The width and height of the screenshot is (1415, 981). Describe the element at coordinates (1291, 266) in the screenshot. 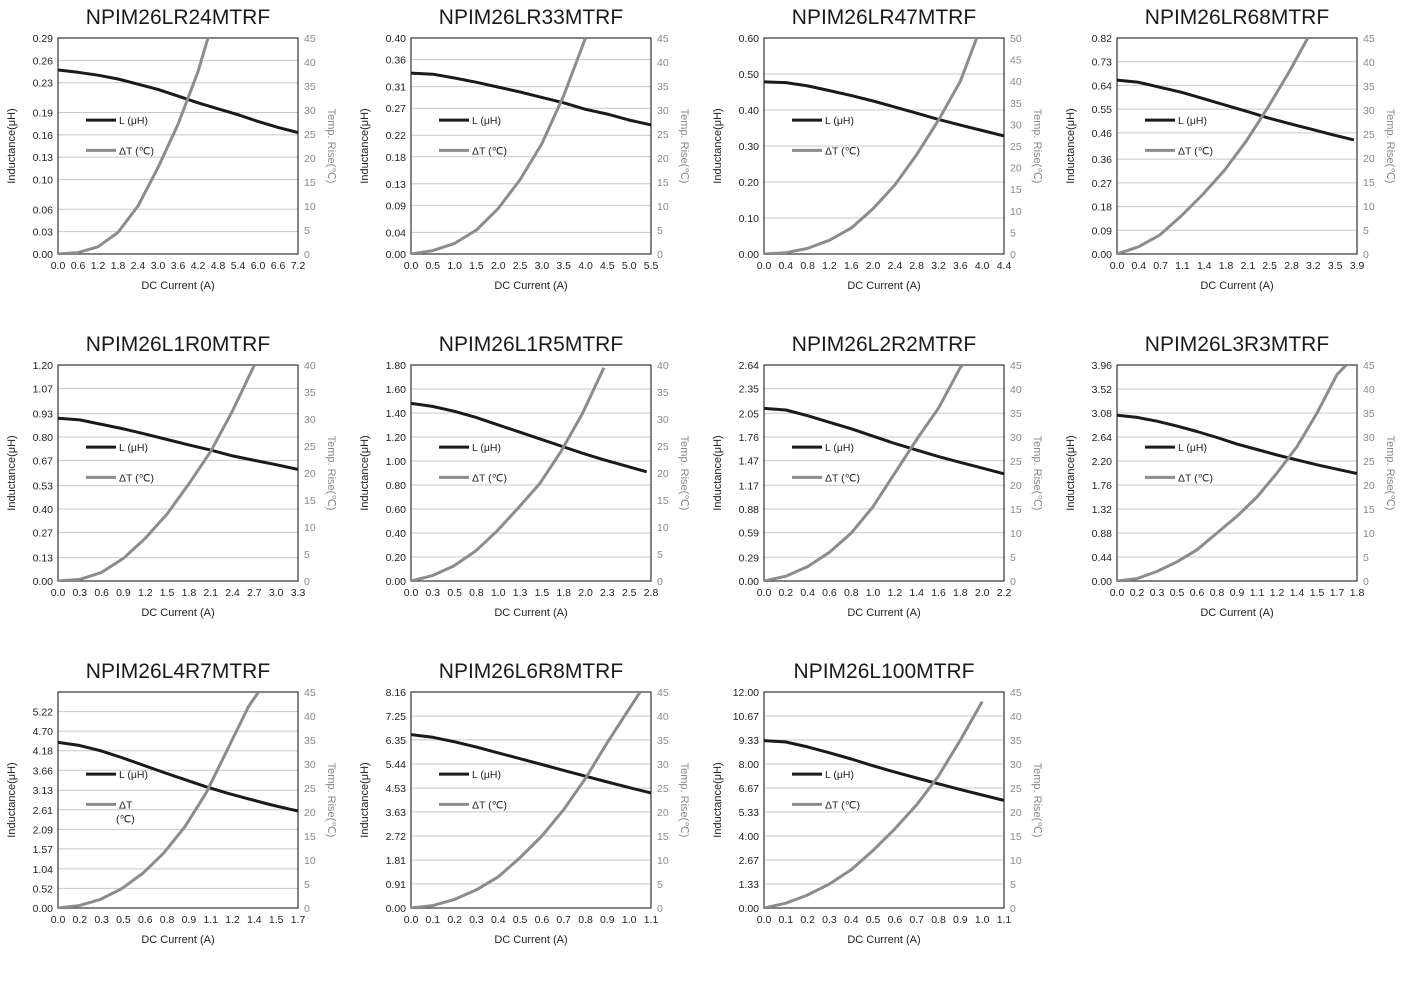

I see `x-tick-label: 2.8` at that location.